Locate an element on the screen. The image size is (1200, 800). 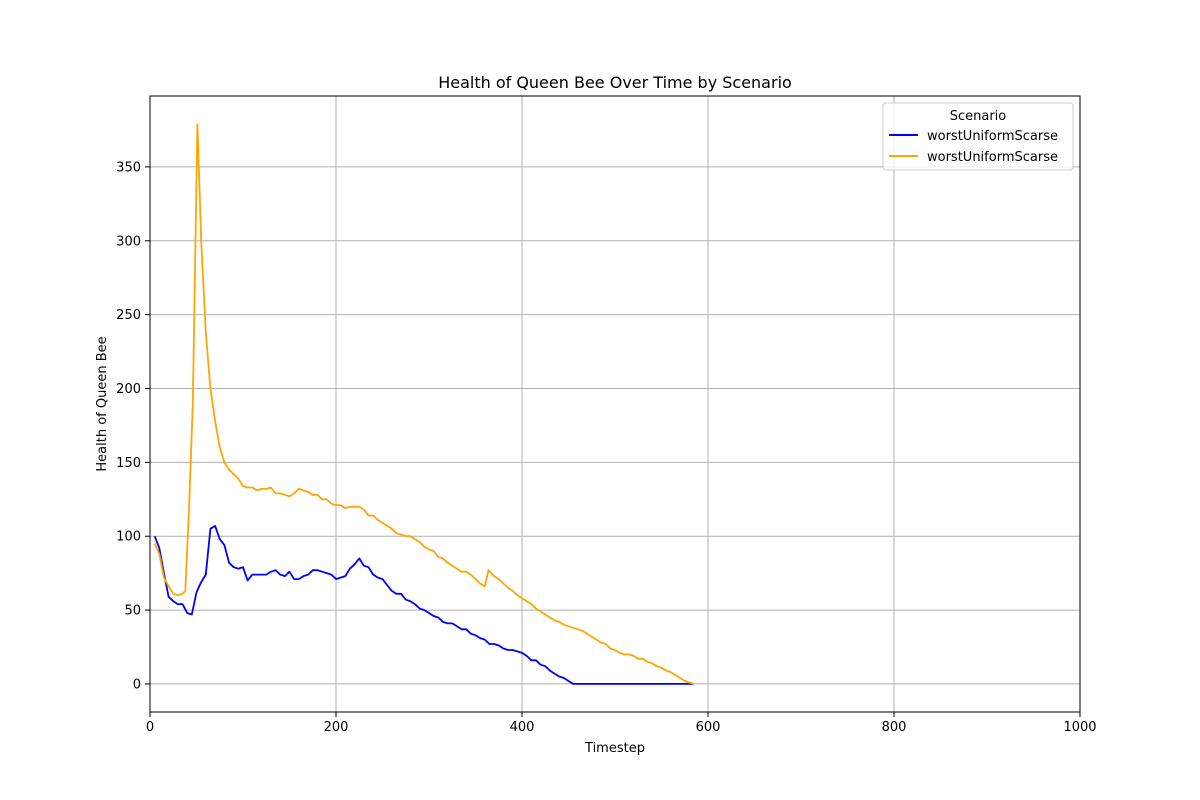
legend-label-1: worstUniformScarse is located at coordinates (992, 136).